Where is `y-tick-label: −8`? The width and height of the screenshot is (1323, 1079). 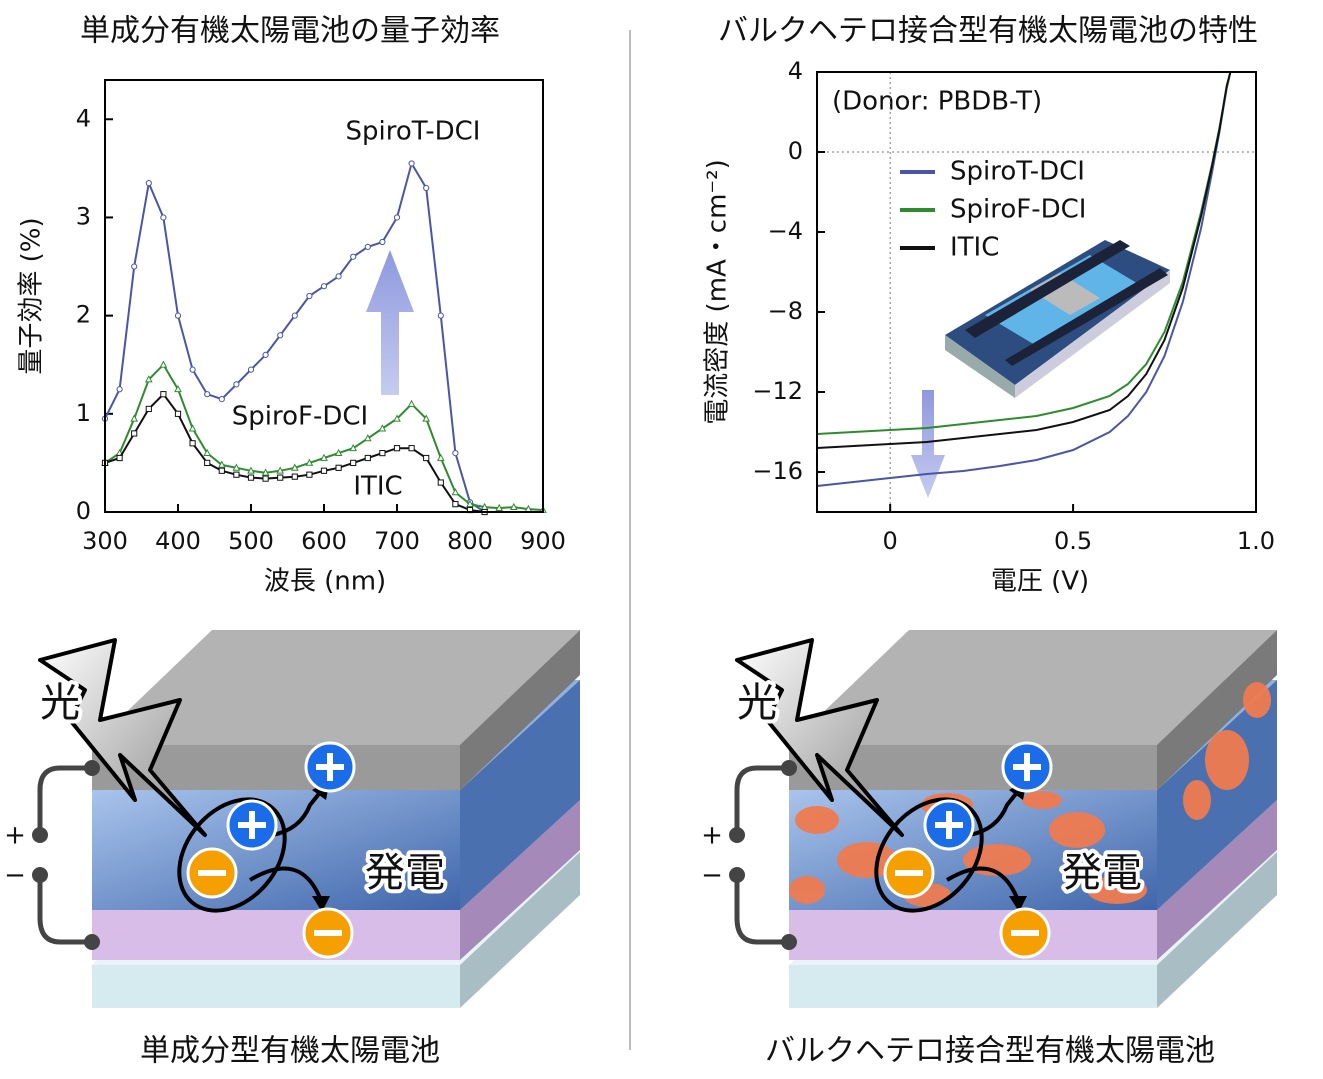
y-tick-label: −8 is located at coordinates (785, 311).